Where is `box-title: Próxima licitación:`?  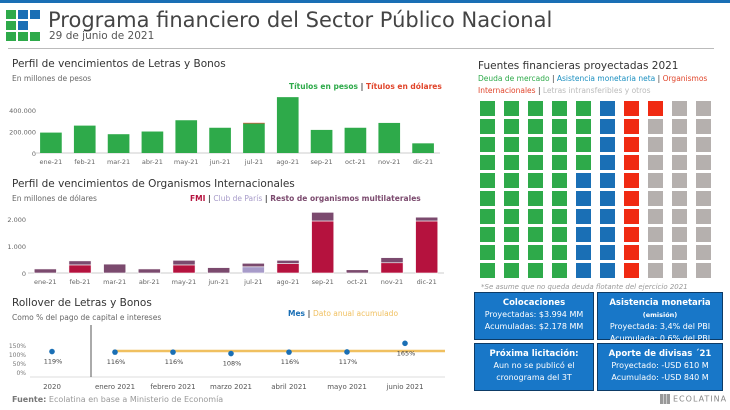 box-title: Próxima licitación: is located at coordinates (534, 354).